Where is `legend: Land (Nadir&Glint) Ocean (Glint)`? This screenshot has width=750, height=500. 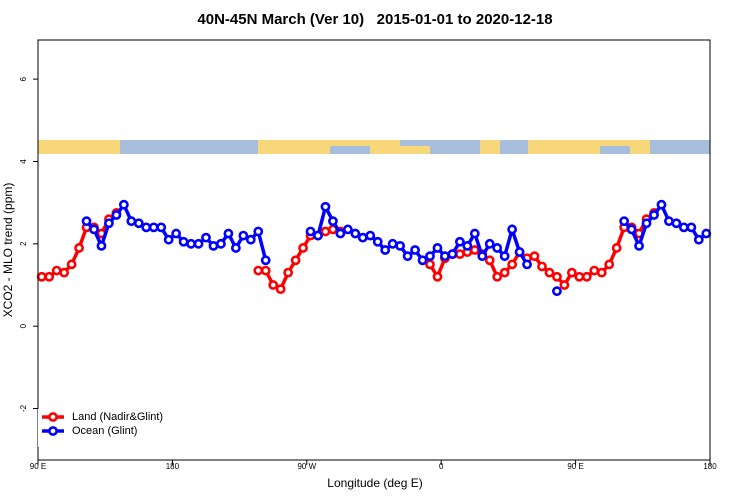 legend: Land (Nadir&Glint) Ocean (Glint) is located at coordinates (113, 428).